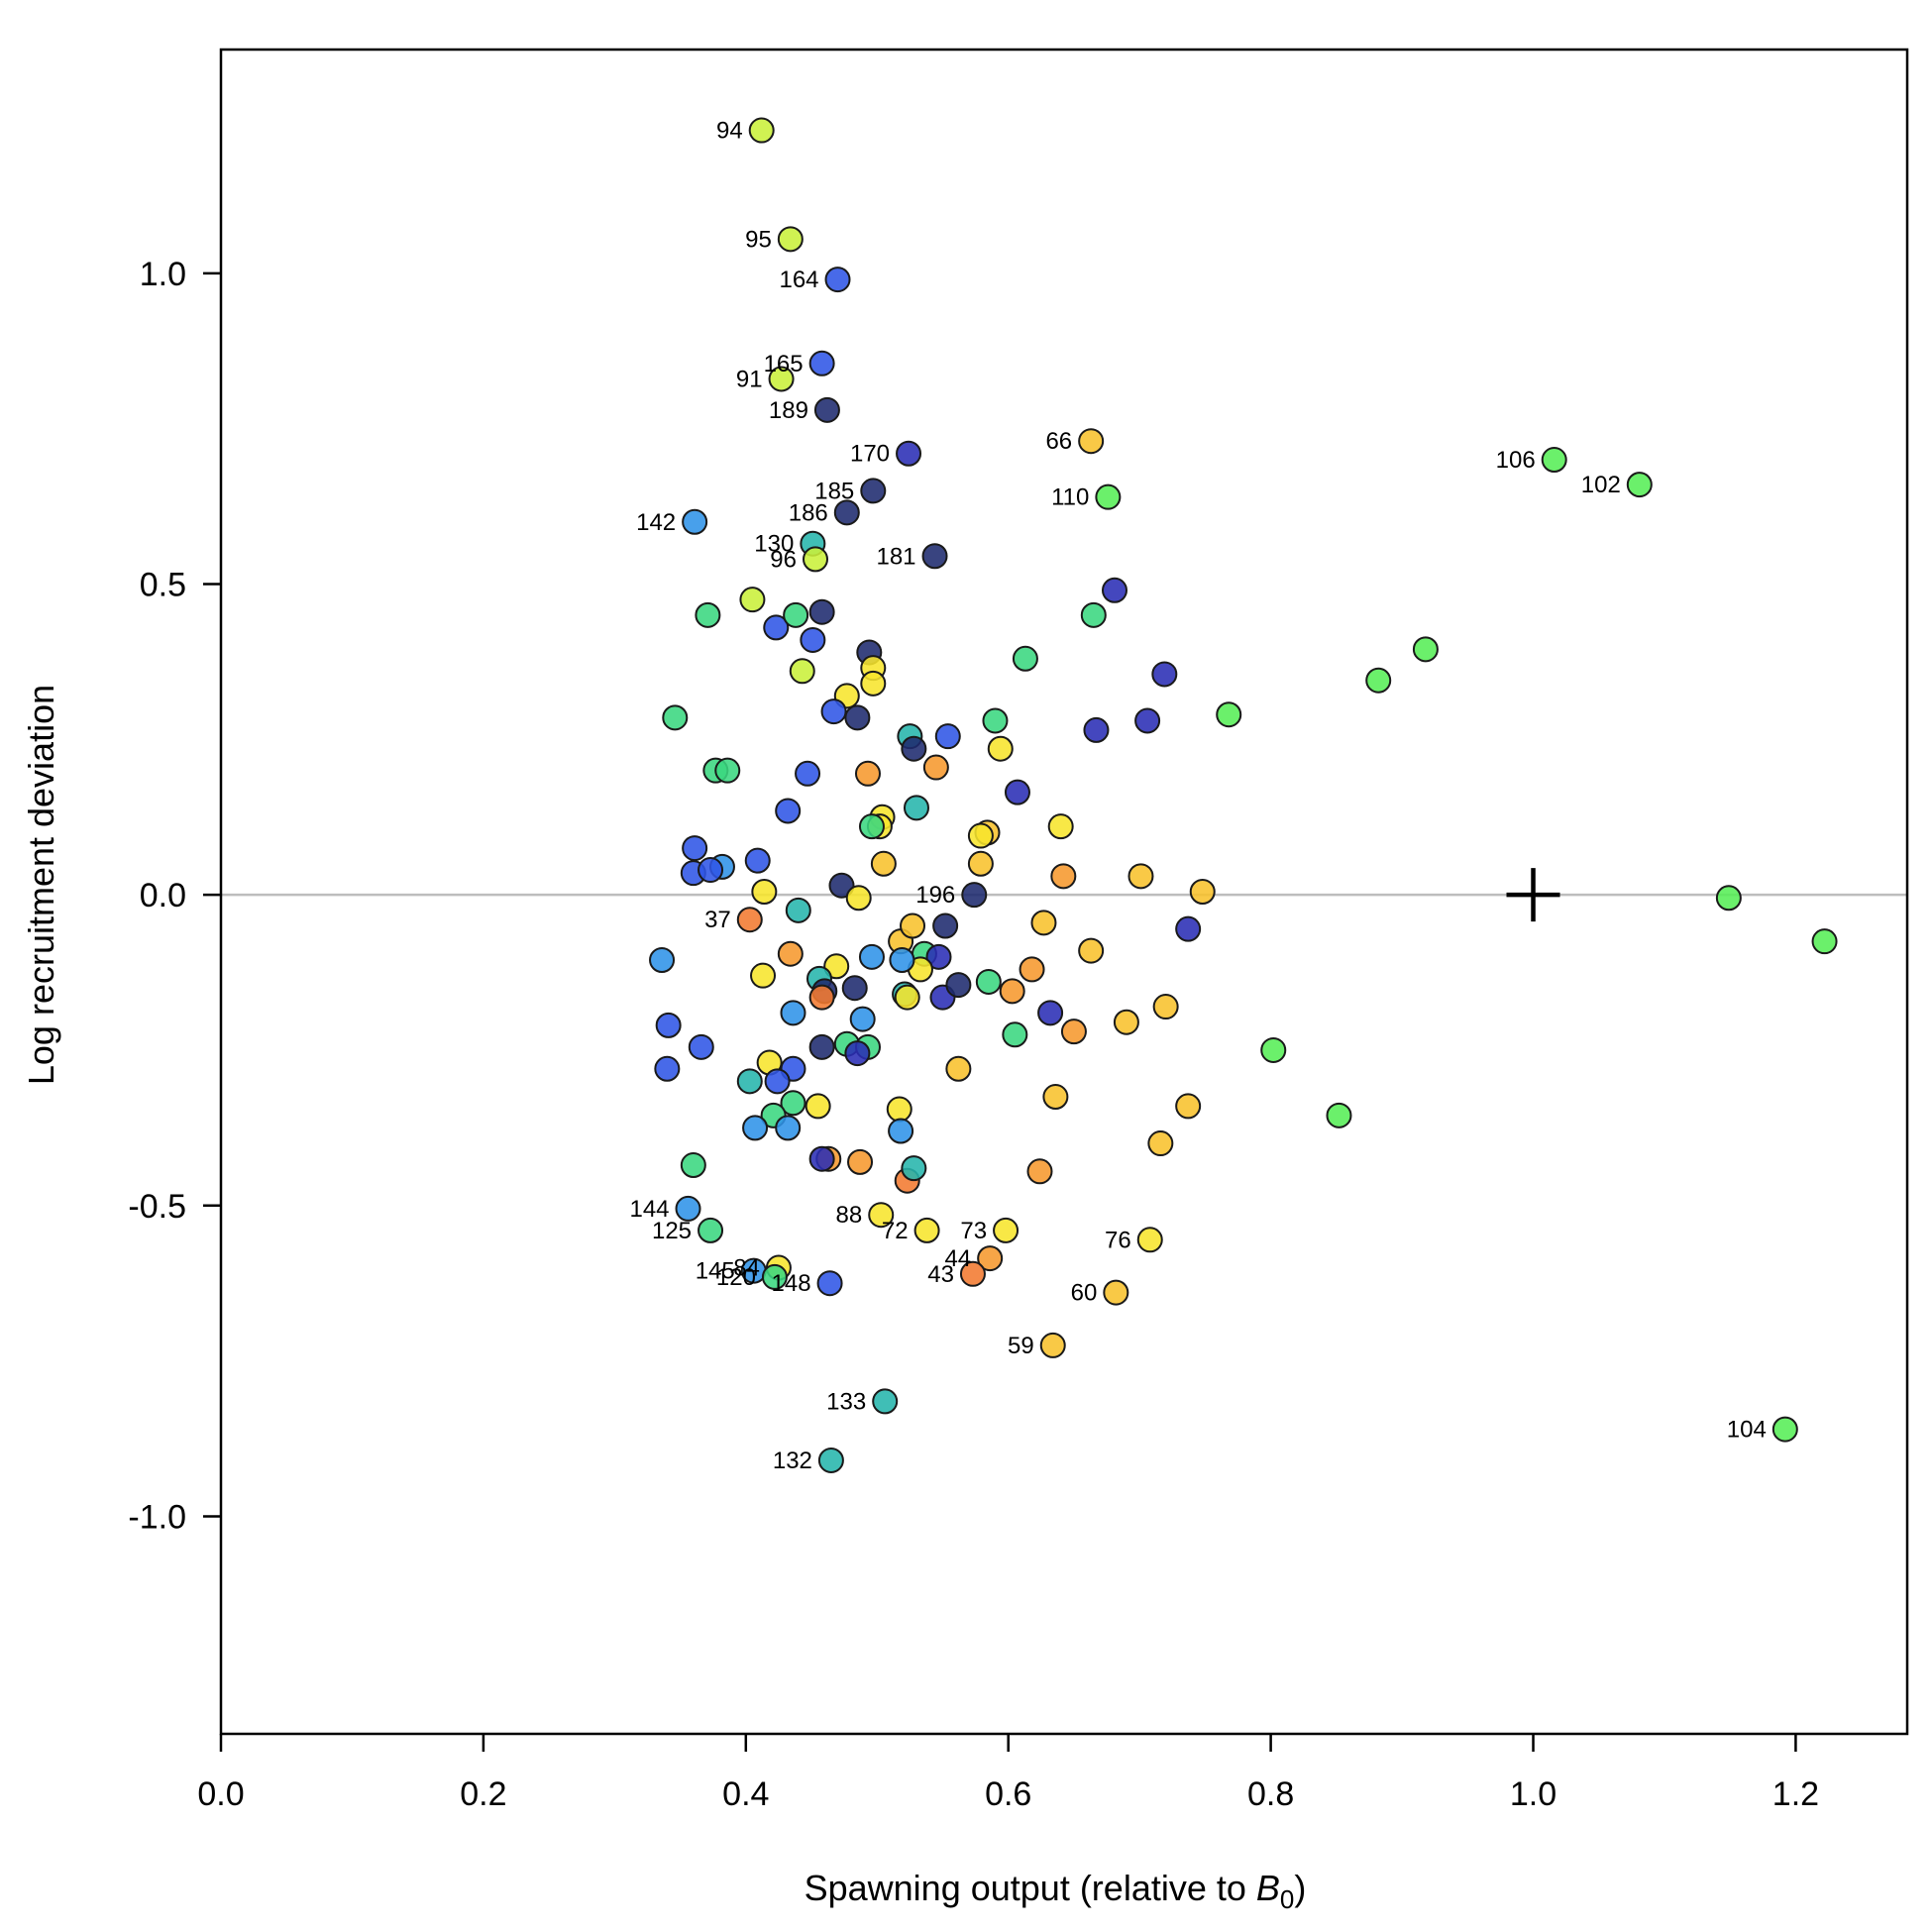  What do you see at coordinates (1030, 1888) in the screenshot?
I see `x-axis-title-text: Spawning output (relative to` at bounding box center [1030, 1888].